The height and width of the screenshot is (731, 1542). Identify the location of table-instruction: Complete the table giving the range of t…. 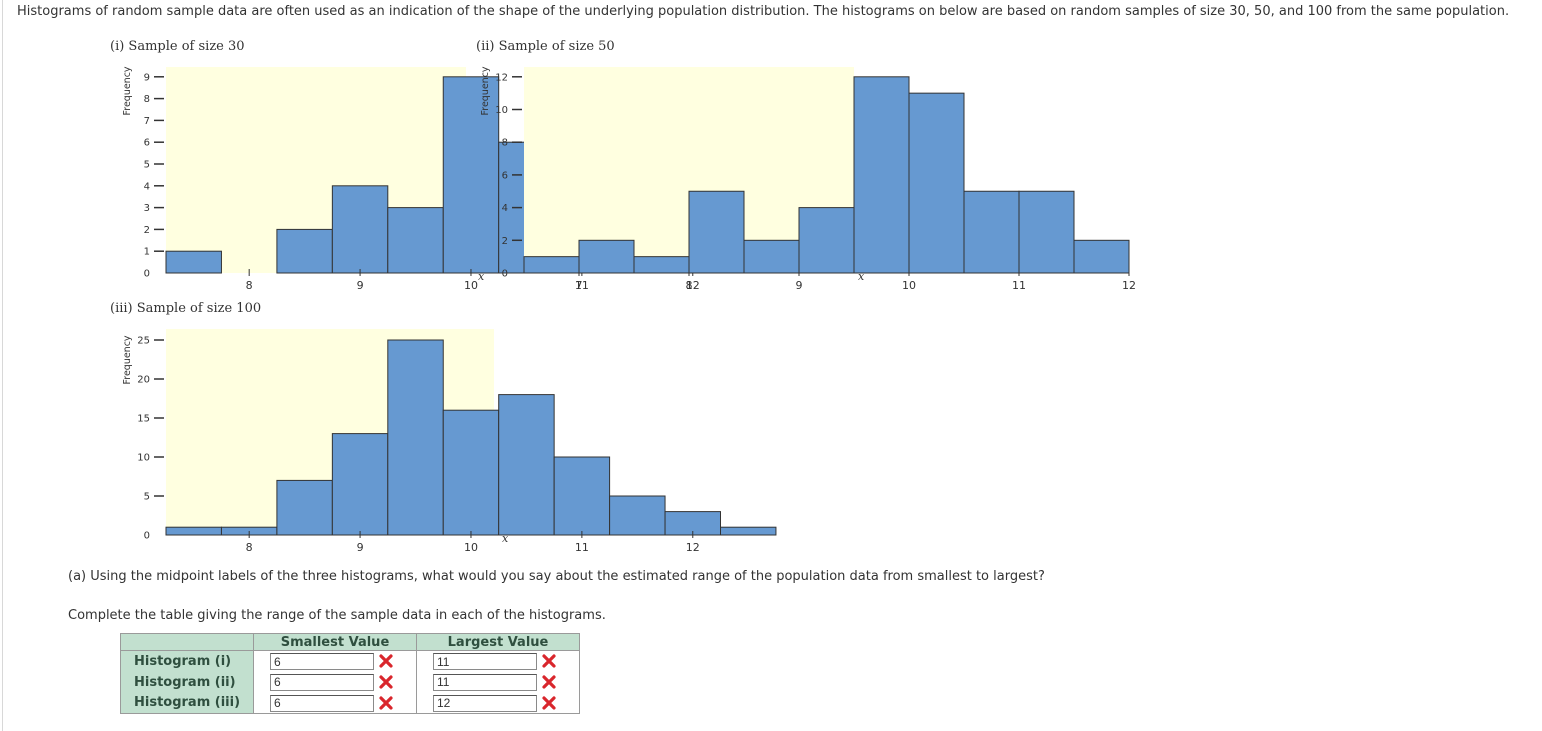
(337, 615).